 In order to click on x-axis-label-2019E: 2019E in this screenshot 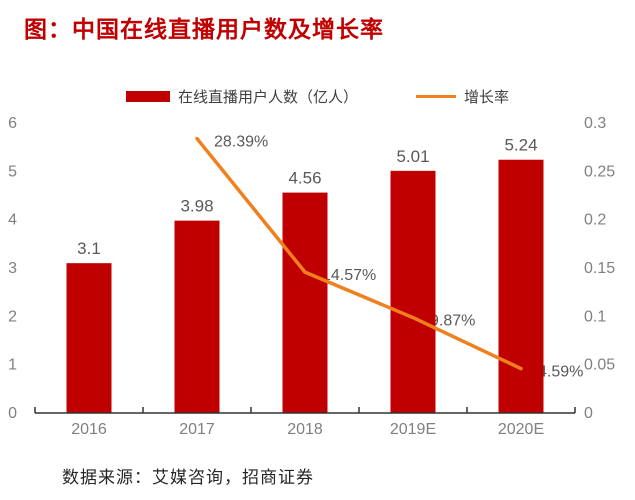, I will do `click(413, 429)`.